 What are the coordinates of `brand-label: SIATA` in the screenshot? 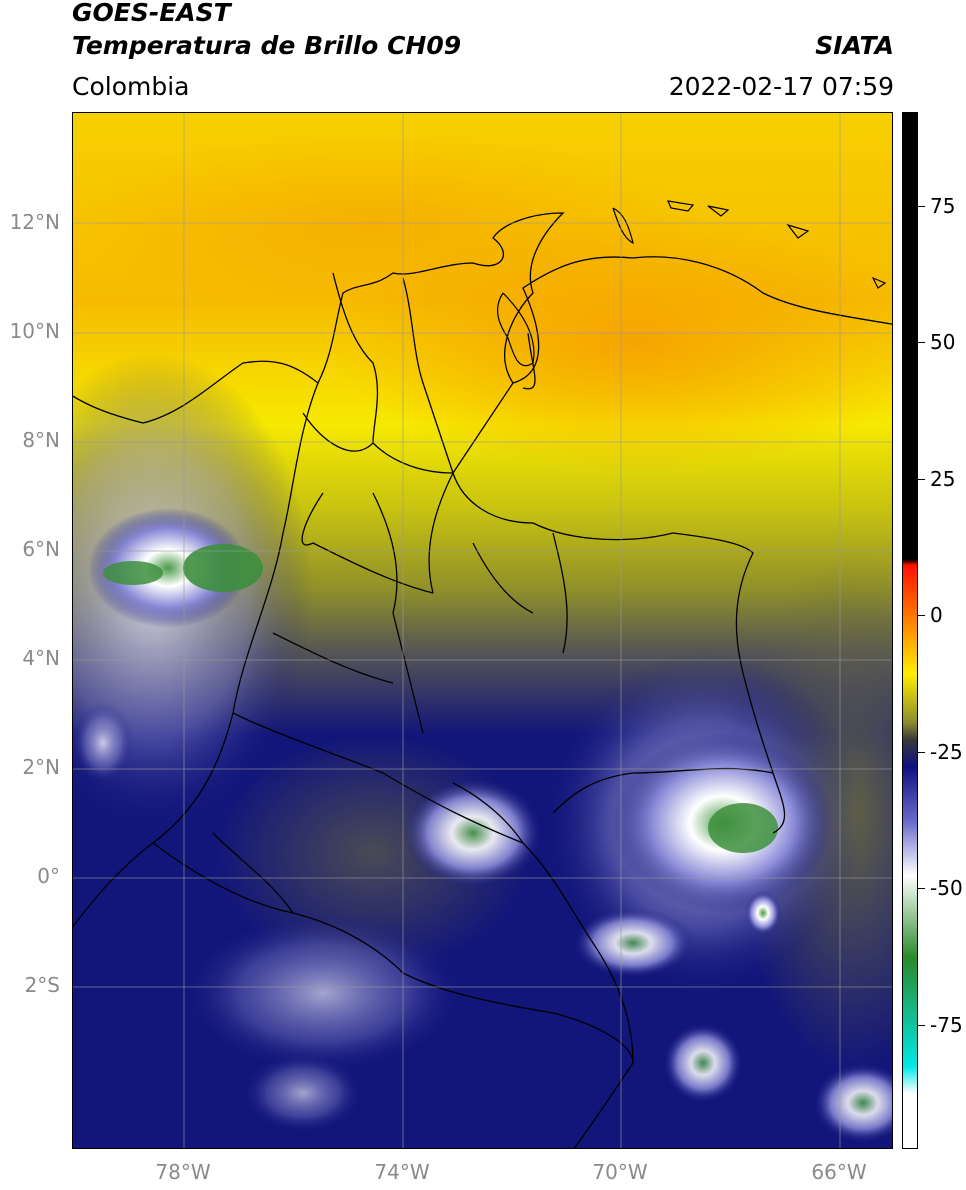 It's located at (854, 45).